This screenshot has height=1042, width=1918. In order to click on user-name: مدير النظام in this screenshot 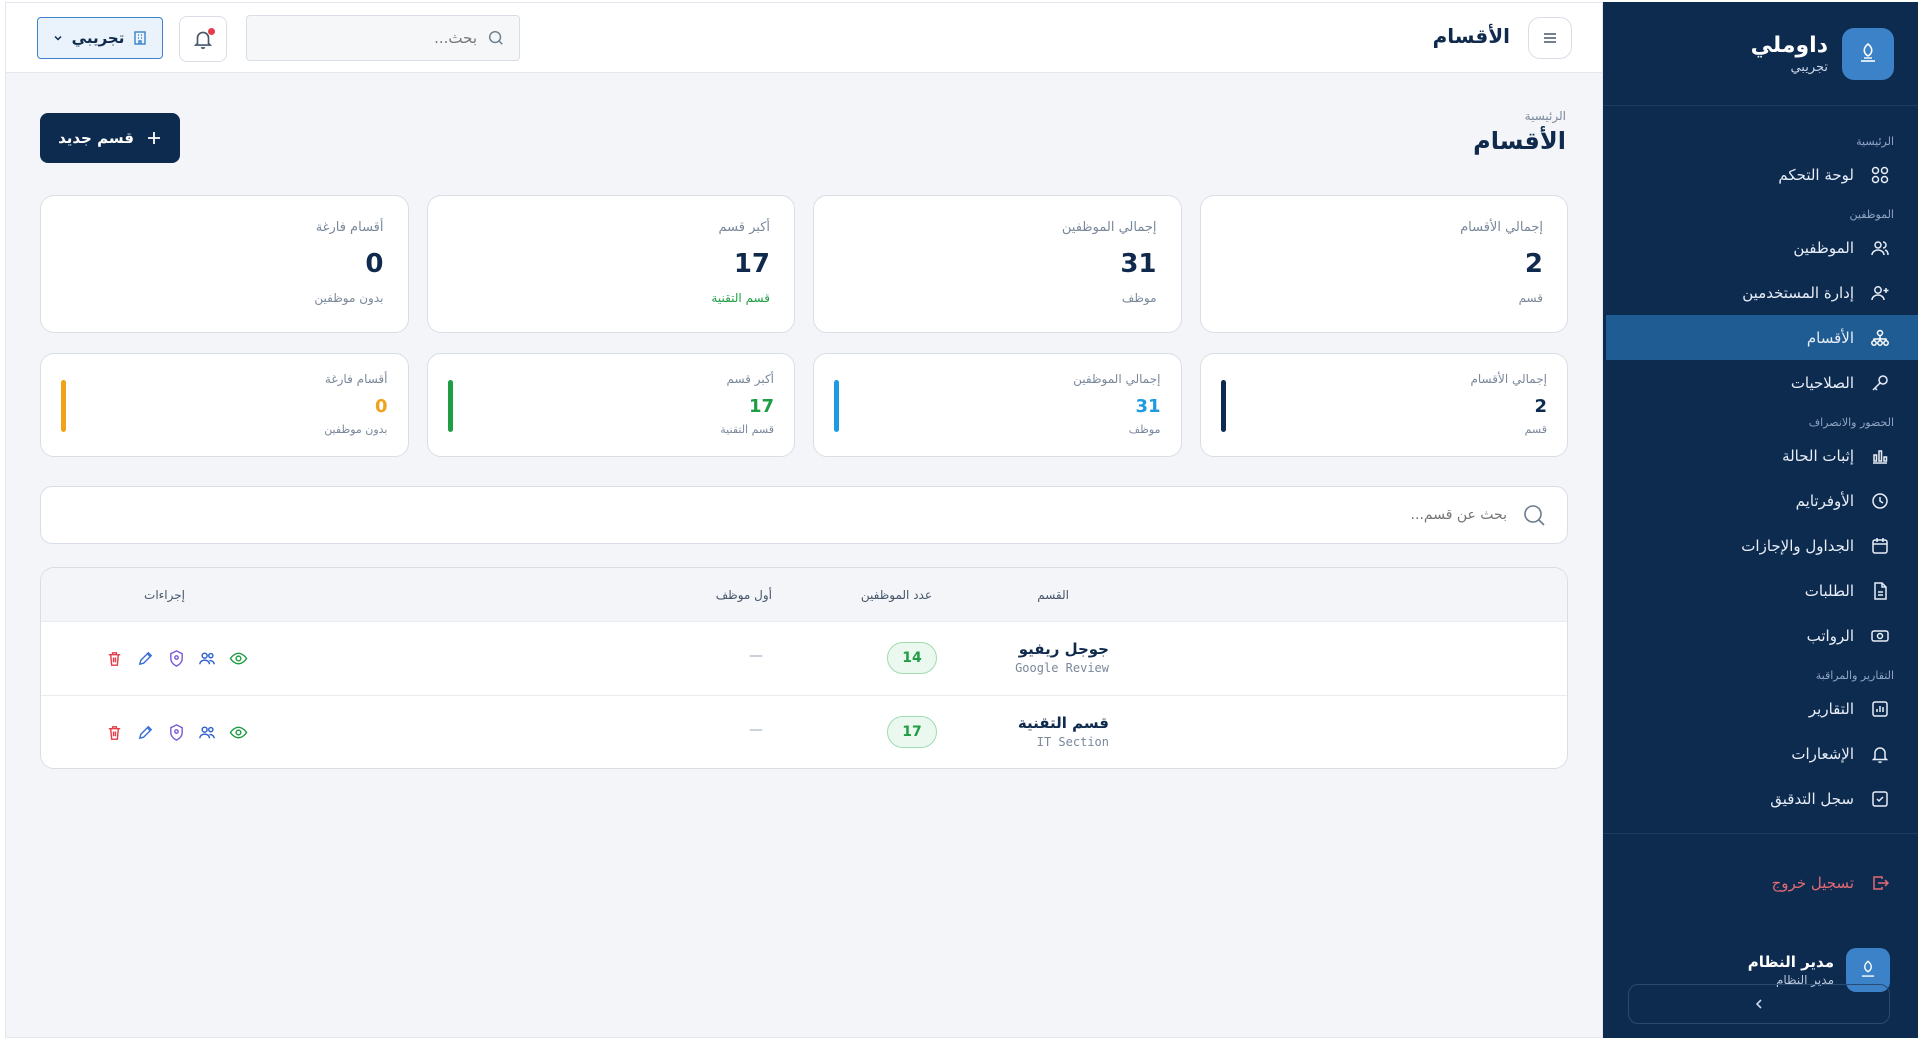, I will do `click(1790, 962)`.